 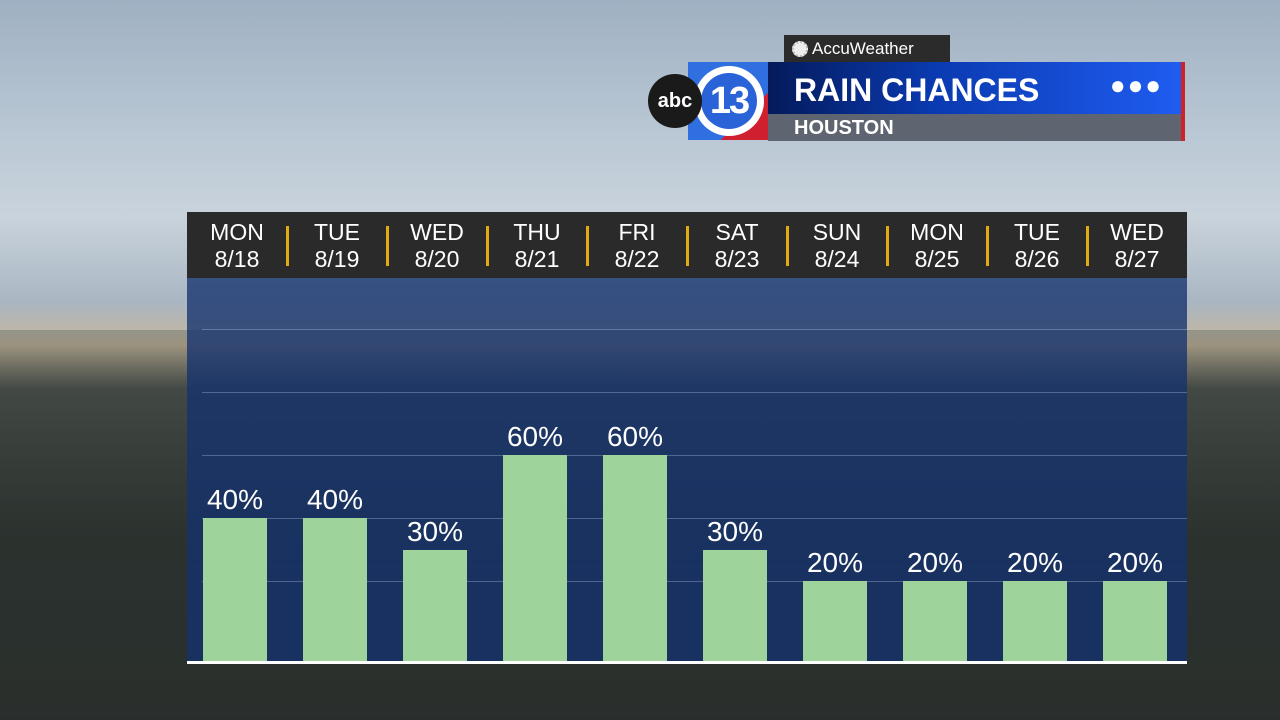 What do you see at coordinates (637, 232) in the screenshot?
I see `day-label: FRI` at bounding box center [637, 232].